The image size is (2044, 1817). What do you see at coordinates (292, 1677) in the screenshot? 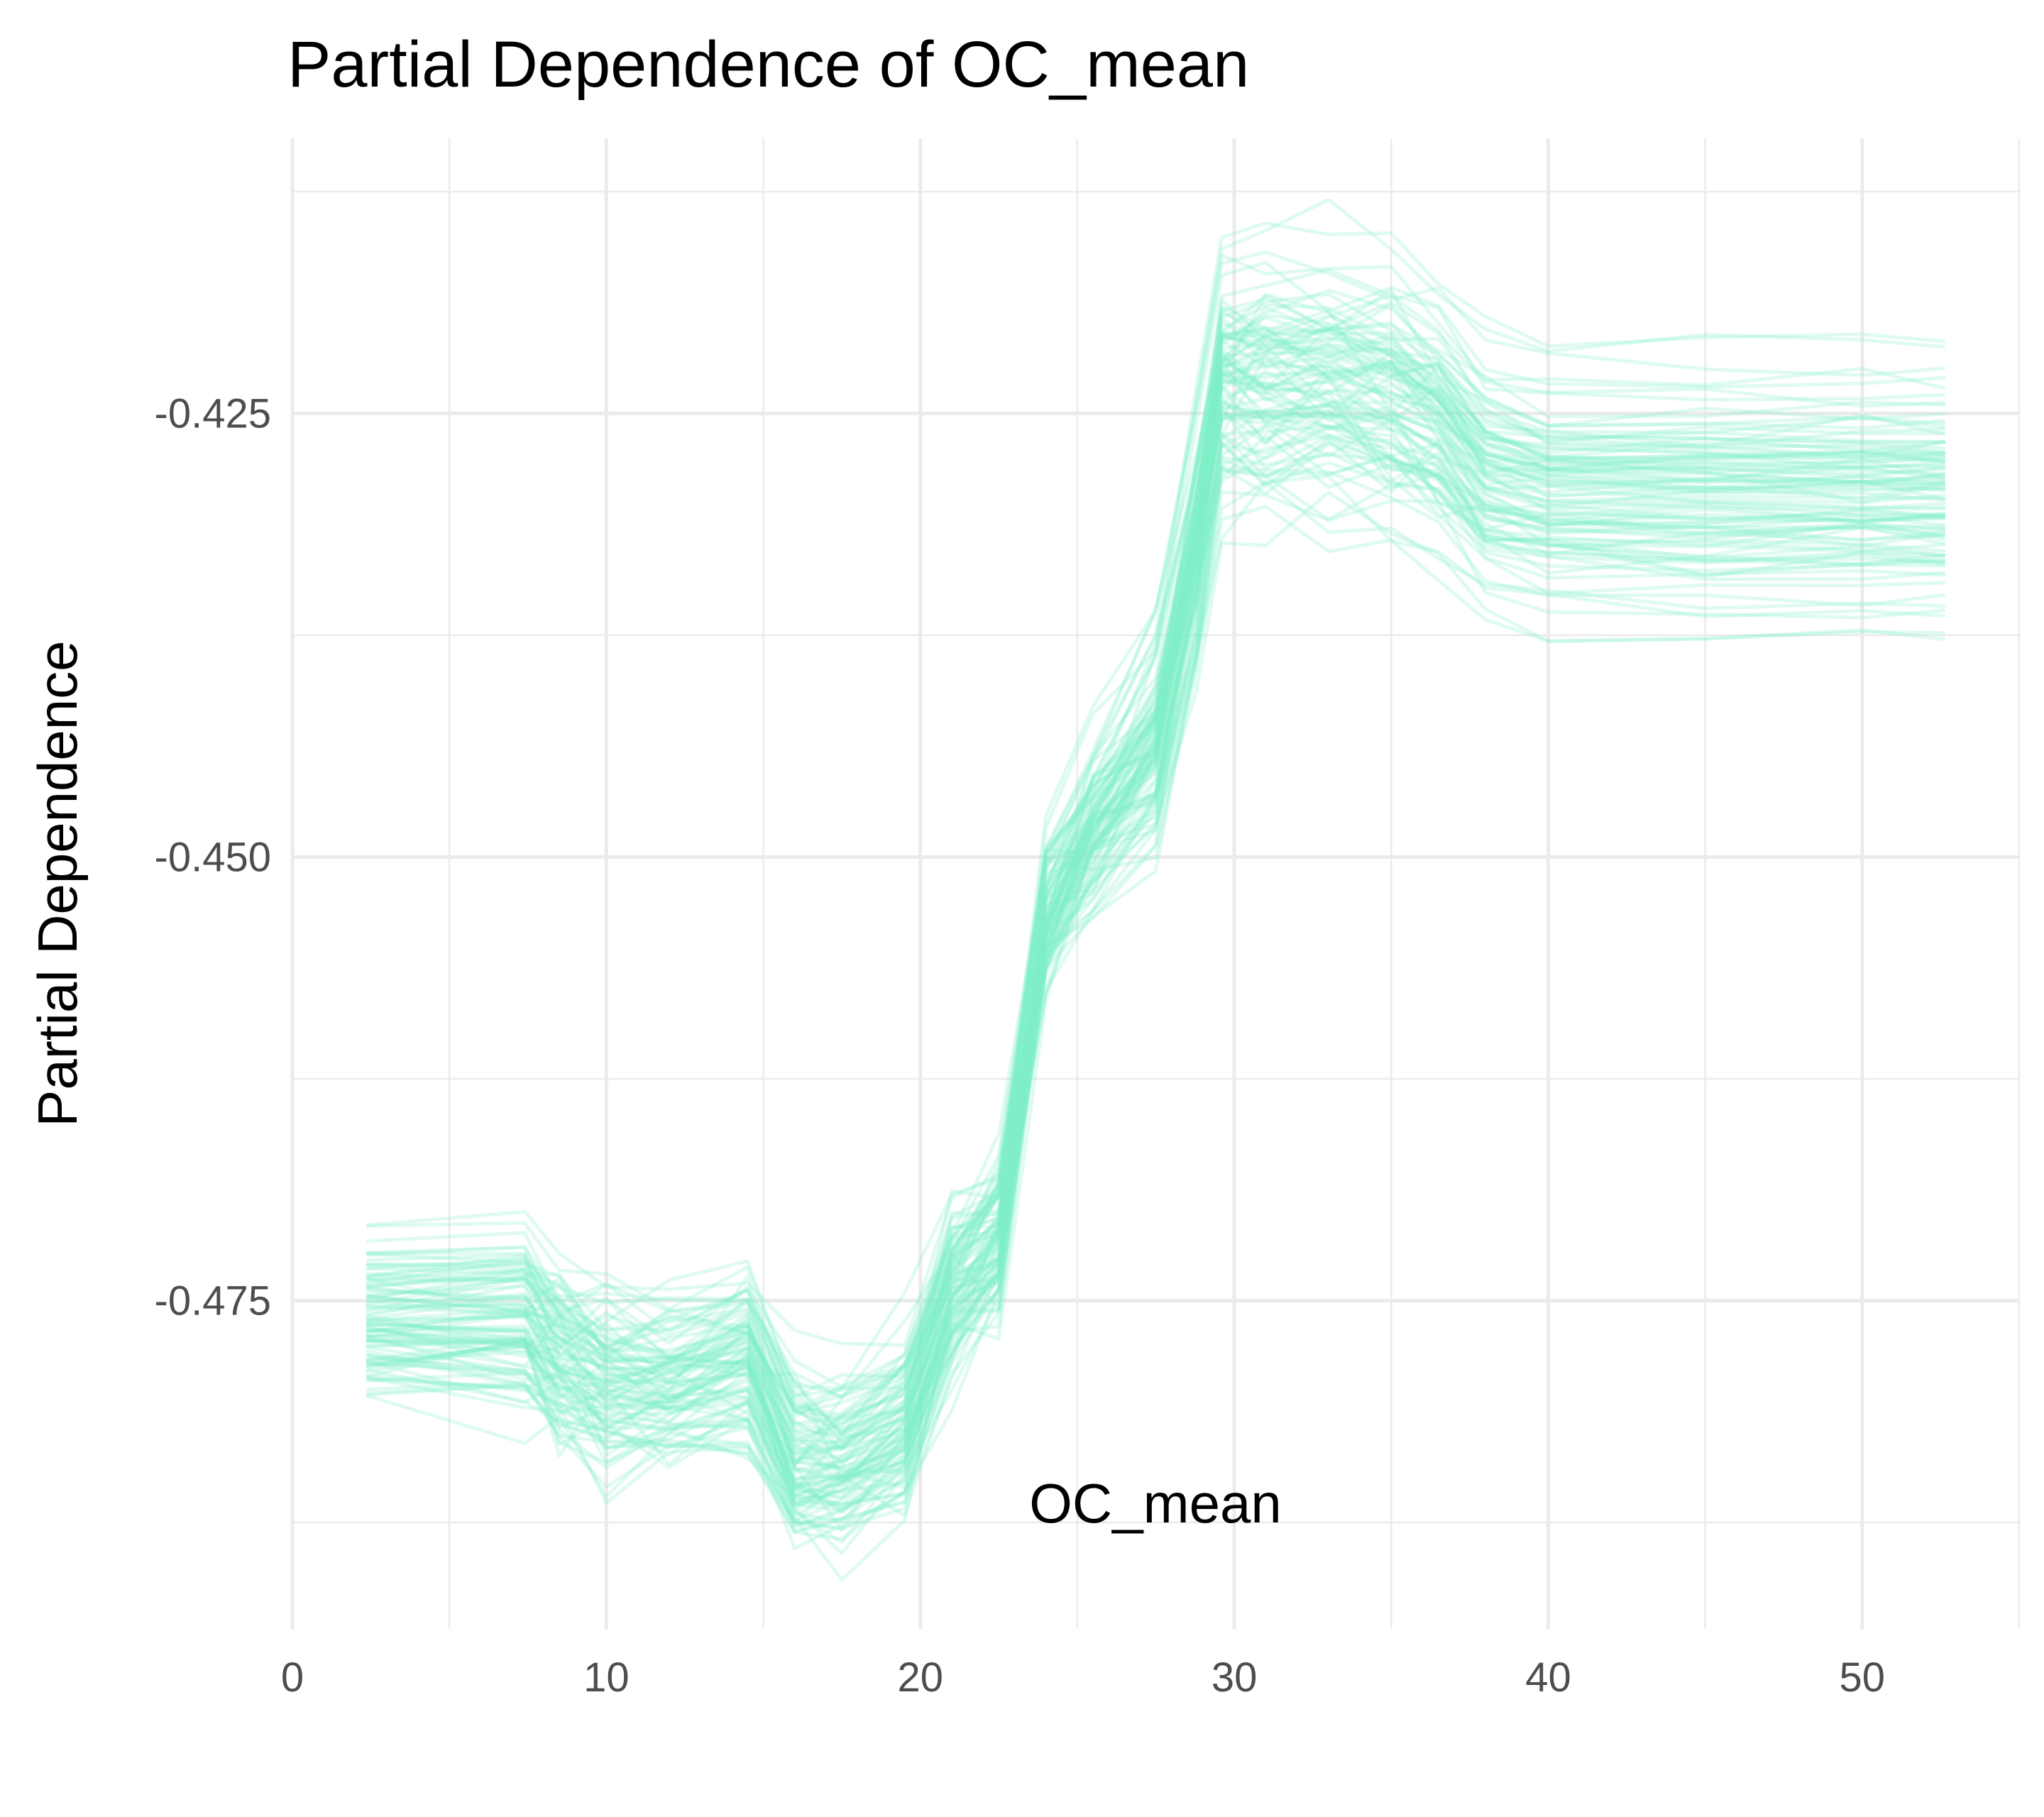
I see `x-tick-label: 0` at bounding box center [292, 1677].